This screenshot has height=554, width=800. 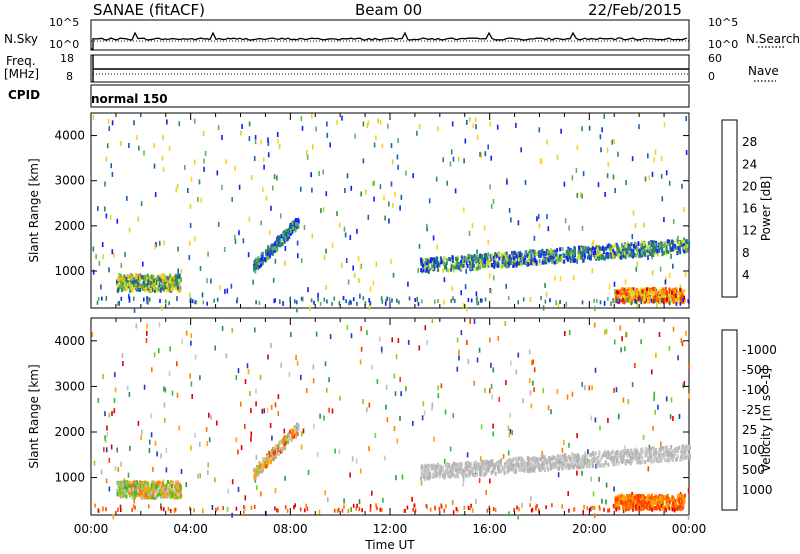 What do you see at coordinates (723, 22) in the screenshot?
I see `nsearch-tick-top: 10^5` at bounding box center [723, 22].